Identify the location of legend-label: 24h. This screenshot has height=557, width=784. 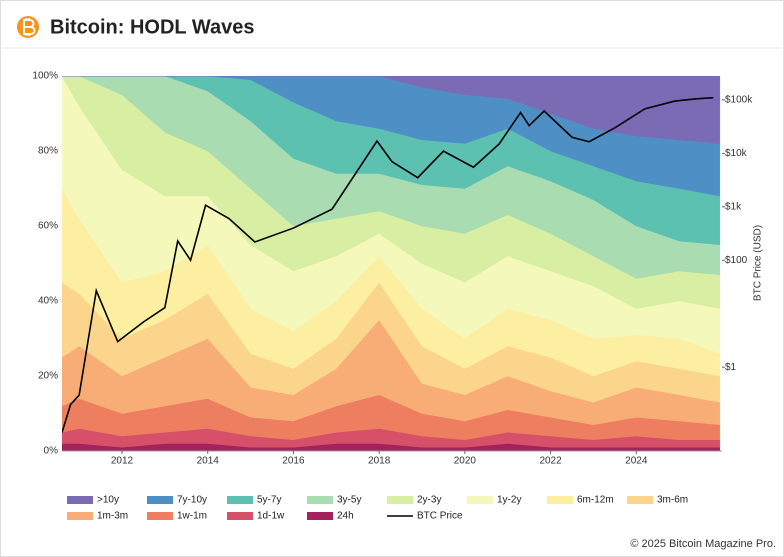
(345, 516).